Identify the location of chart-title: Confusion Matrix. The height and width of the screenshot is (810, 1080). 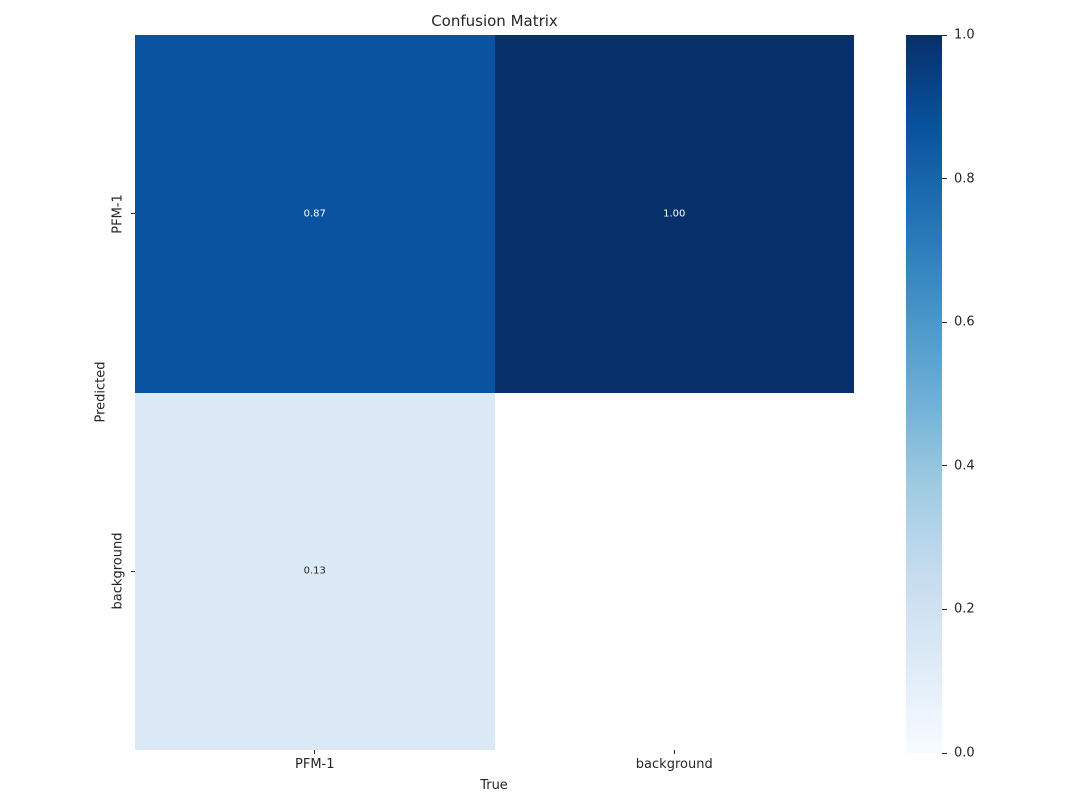
(494, 21).